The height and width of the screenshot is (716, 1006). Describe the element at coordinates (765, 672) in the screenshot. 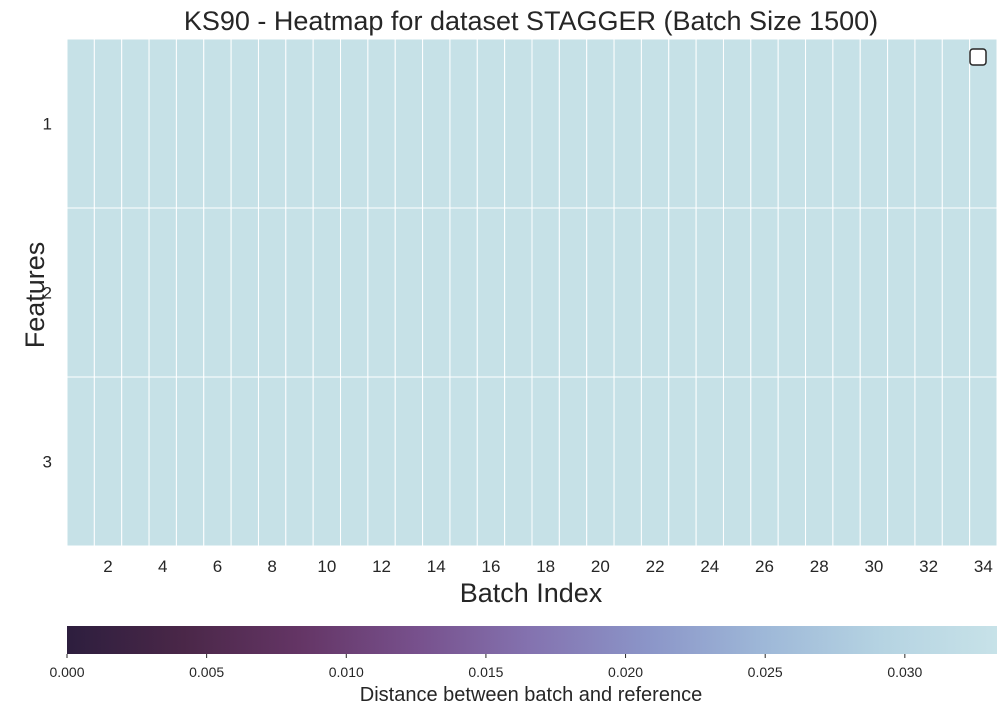

I see `colorbar-tick-label: 0.025` at that location.